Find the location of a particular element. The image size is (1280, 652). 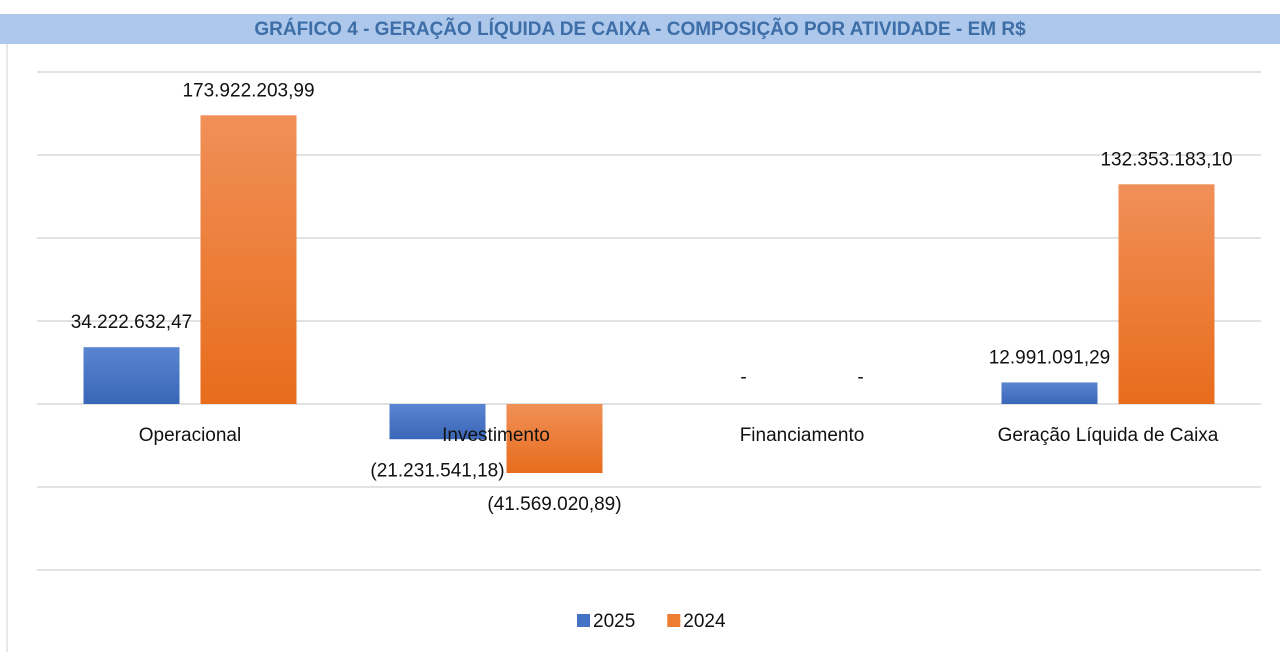

data-label: (41.569.020,89) is located at coordinates (554, 504).